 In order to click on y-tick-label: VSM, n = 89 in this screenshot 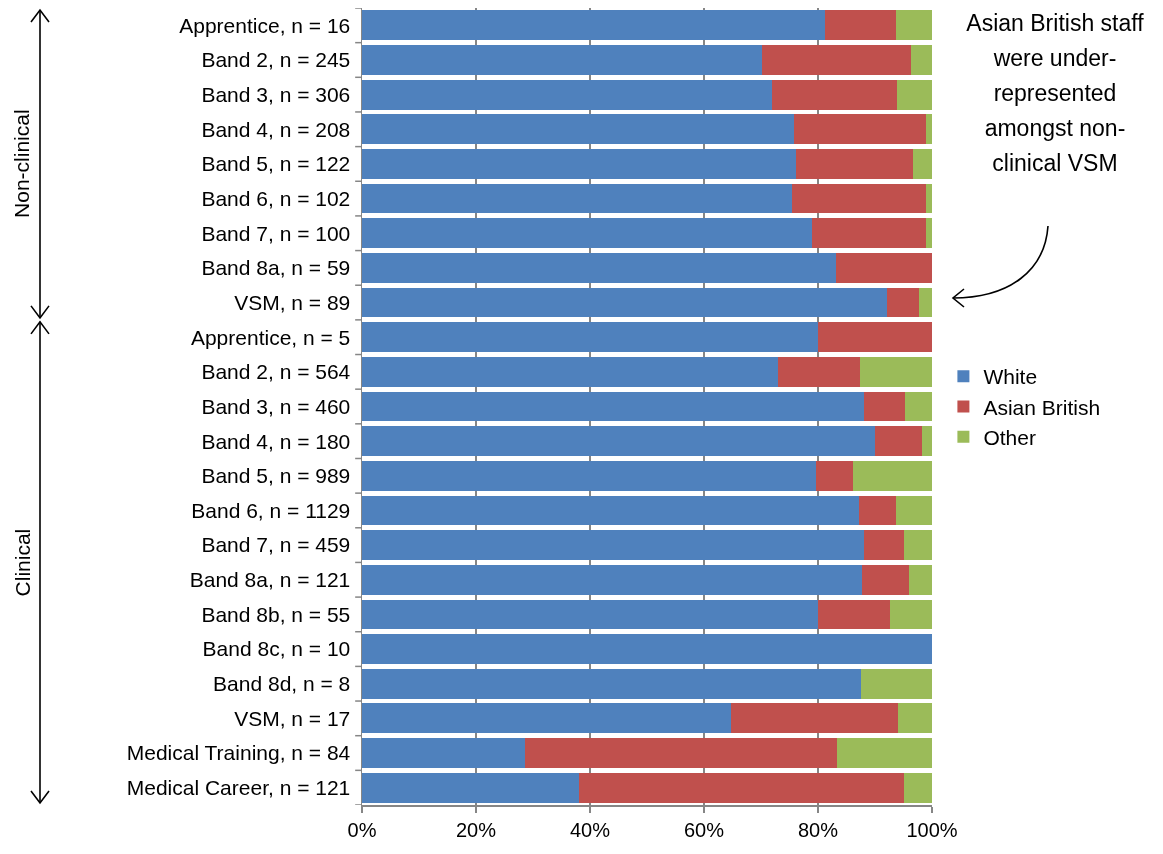, I will do `click(292, 302)`.